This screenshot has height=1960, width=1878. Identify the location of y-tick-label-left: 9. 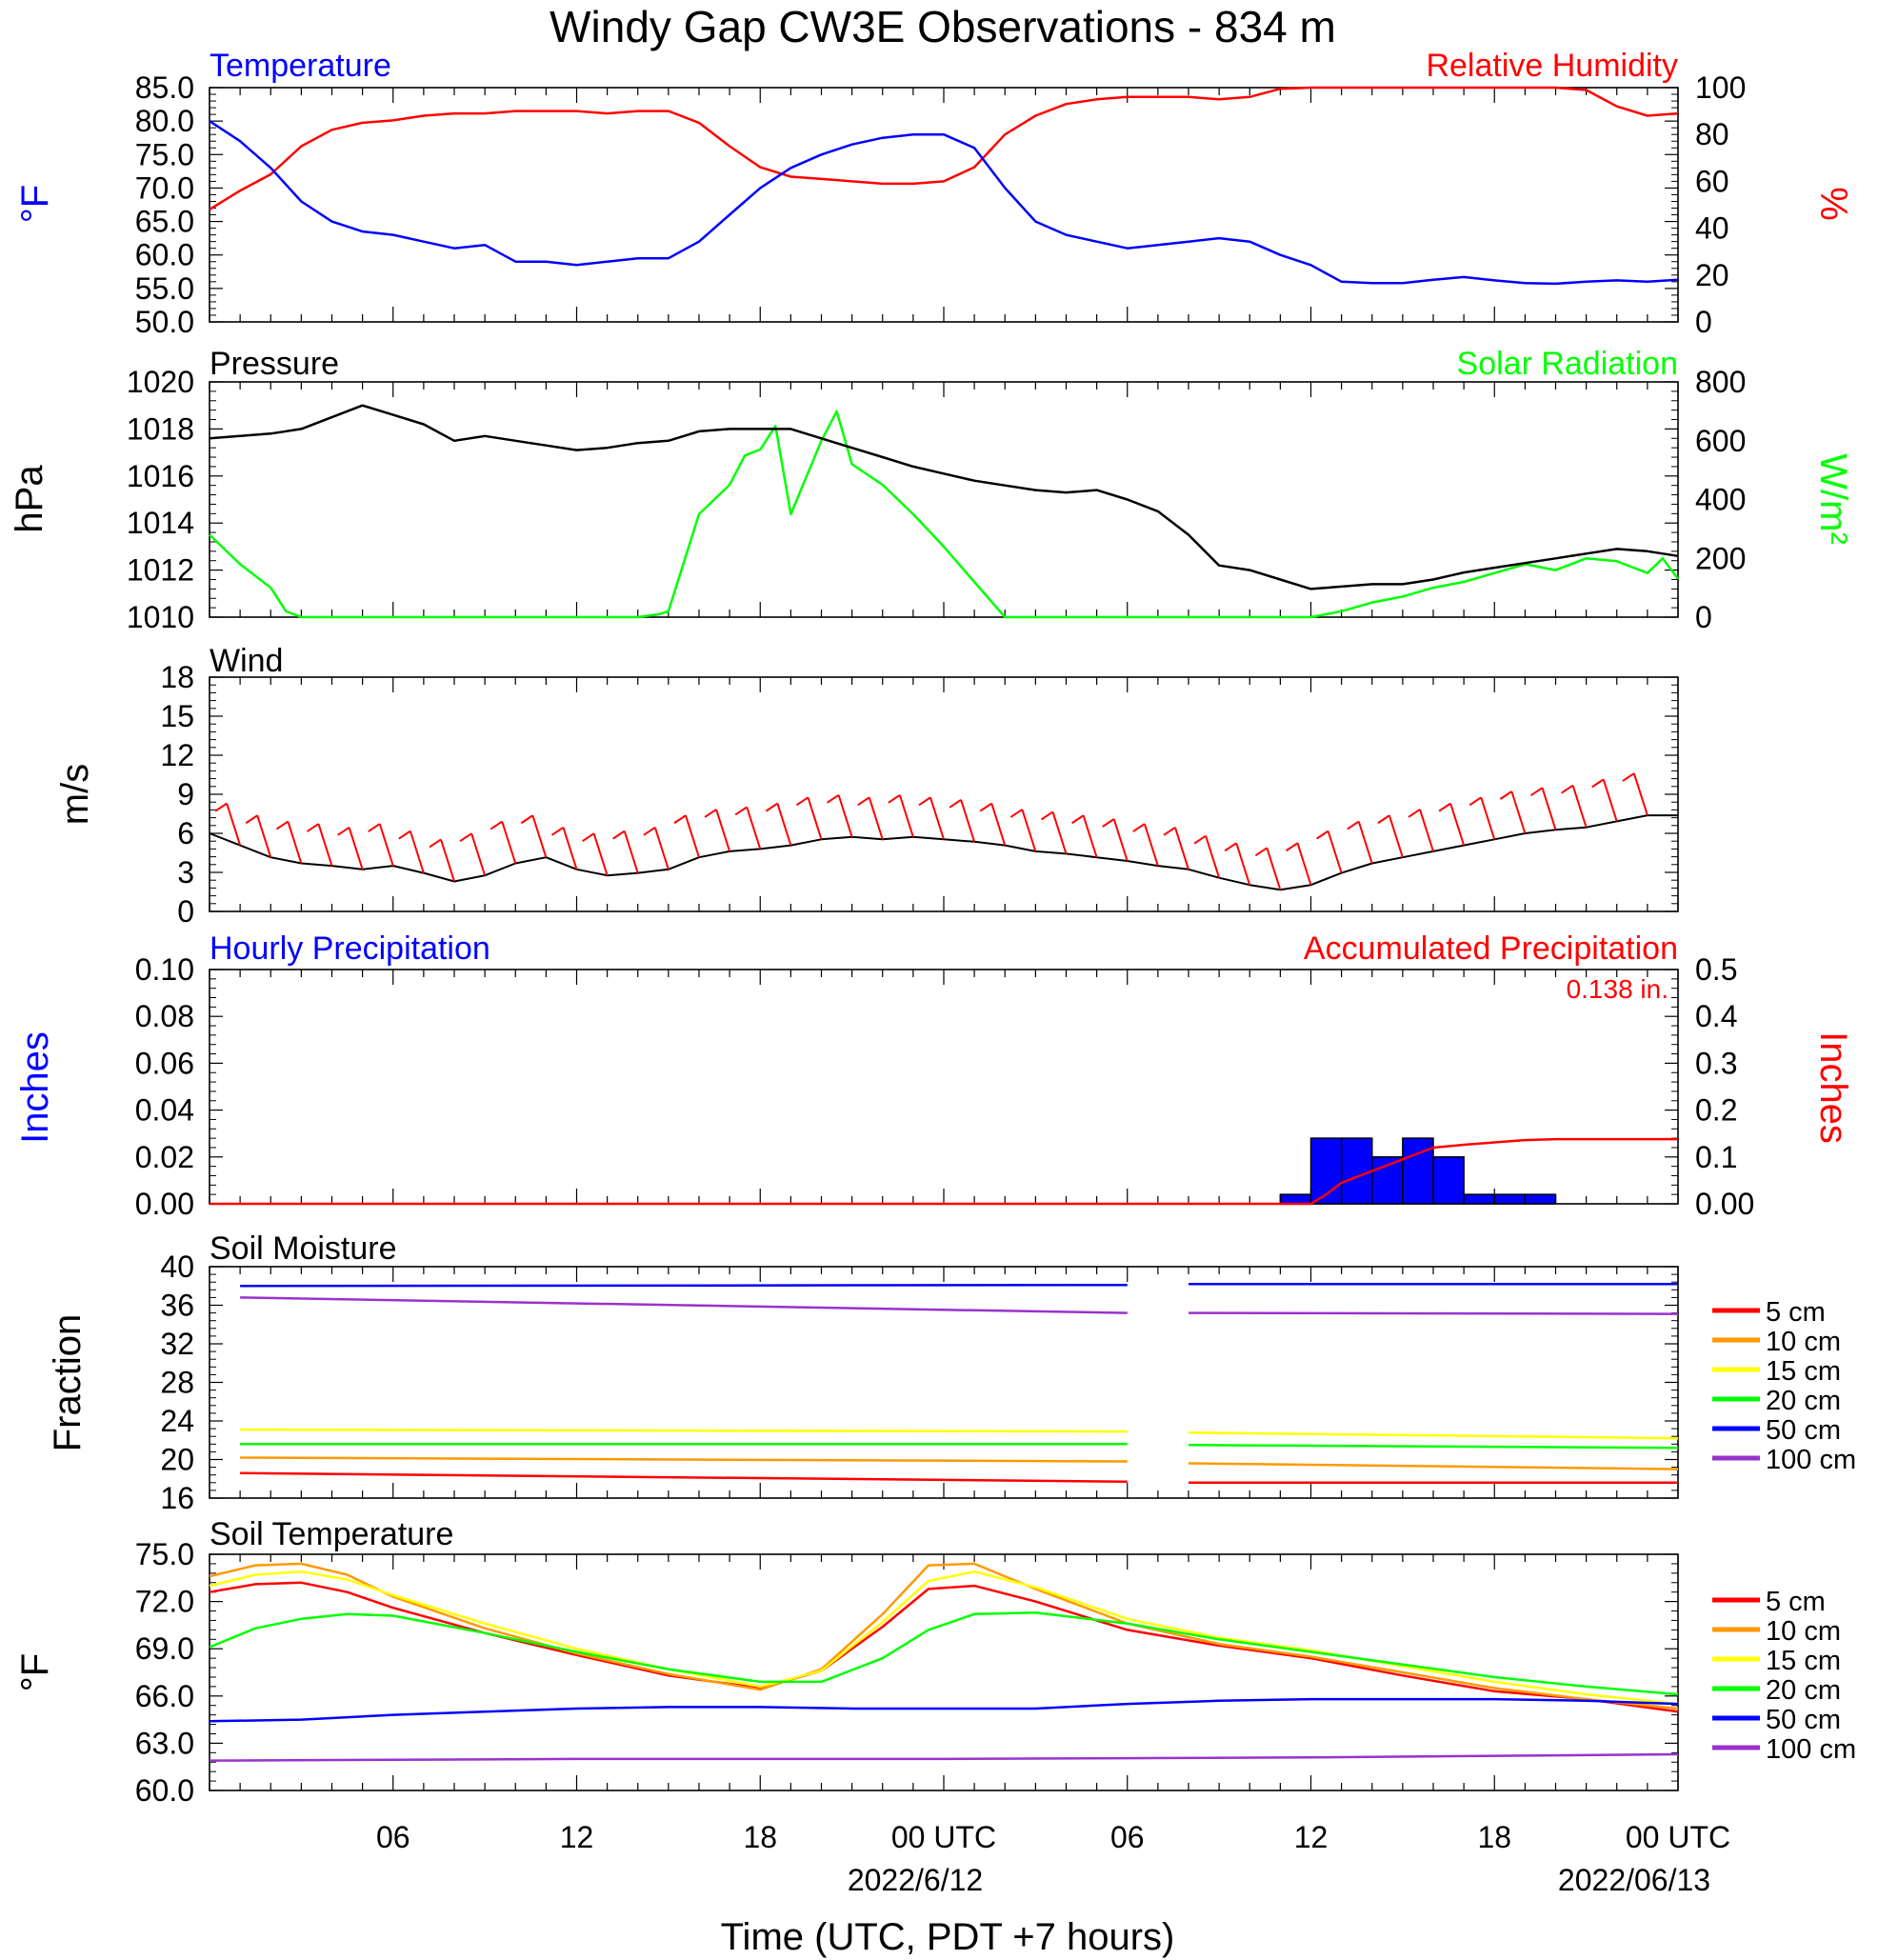
(185, 794).